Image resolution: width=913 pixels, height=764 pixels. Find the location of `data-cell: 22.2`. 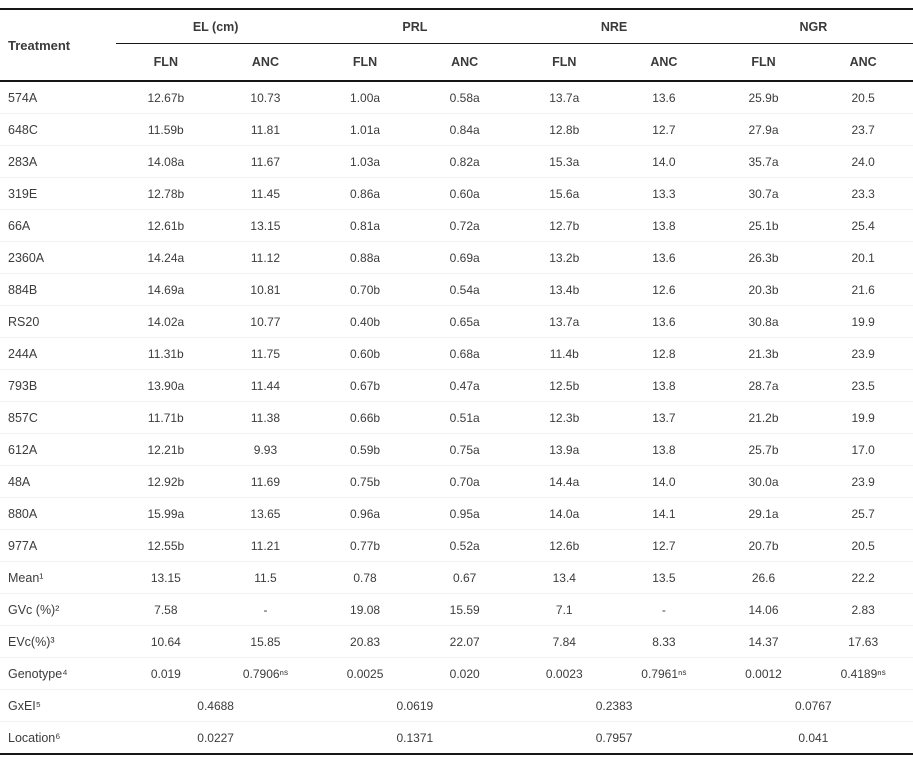

data-cell: 22.2 is located at coordinates (863, 577).